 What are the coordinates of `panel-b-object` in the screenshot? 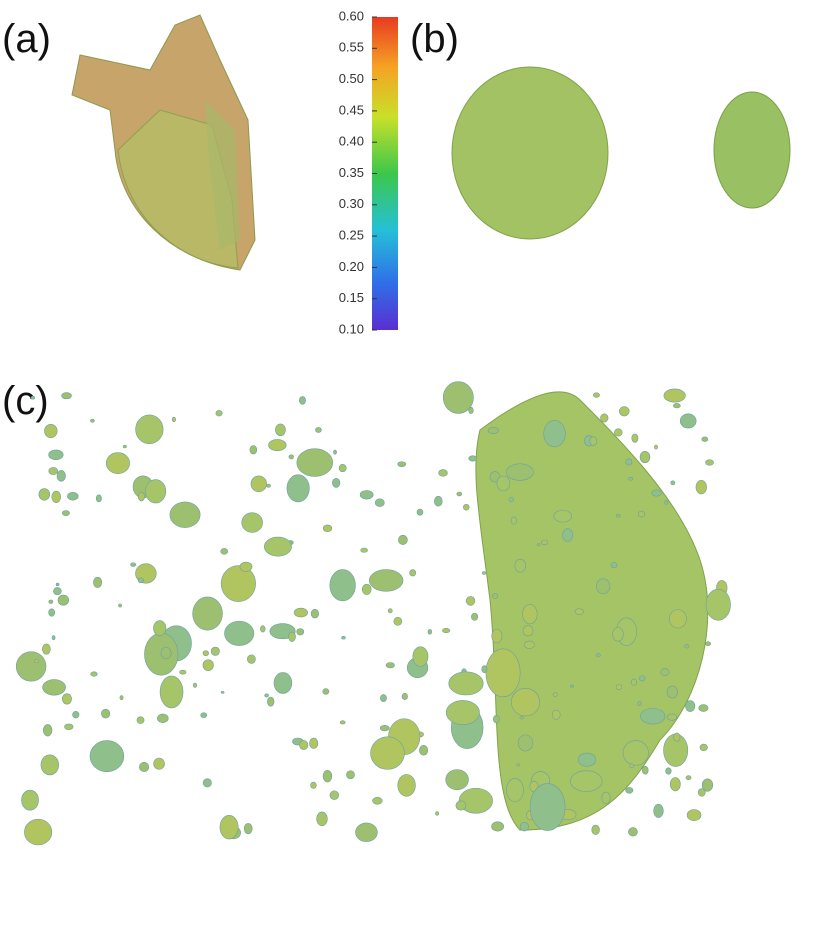 It's located at (752, 150).